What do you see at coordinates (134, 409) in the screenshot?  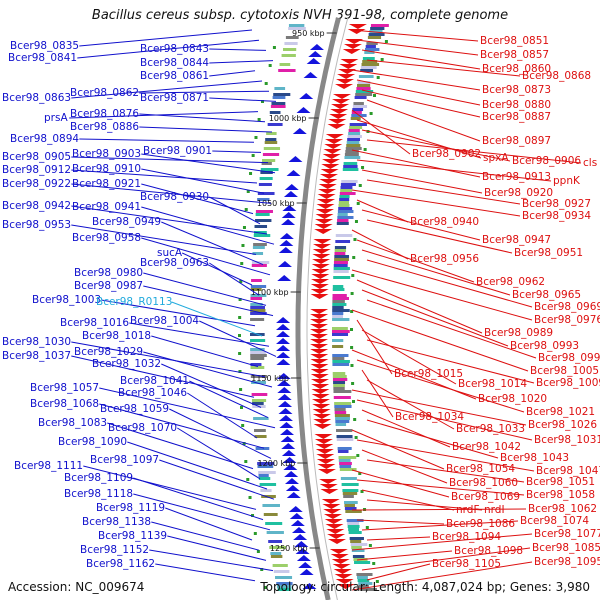 I see `reverse-gene-label: Bcer98_1059` at bounding box center [134, 409].